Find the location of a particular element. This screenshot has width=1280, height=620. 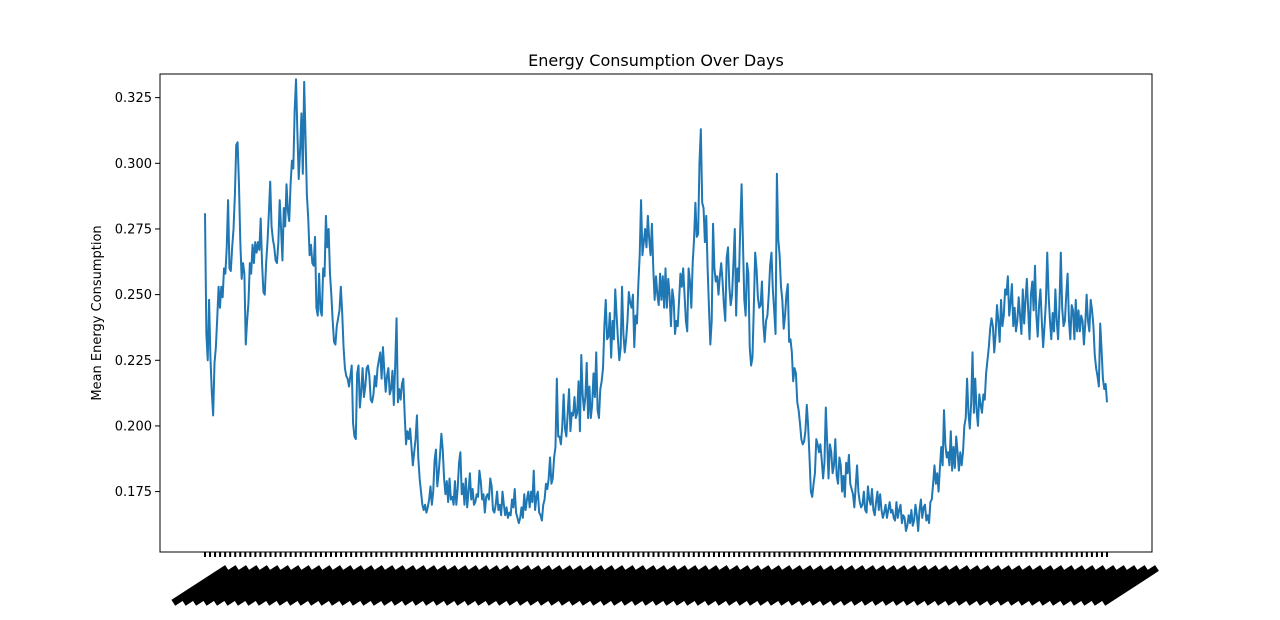

y-tick-label: 0.175 is located at coordinates (133, 492).